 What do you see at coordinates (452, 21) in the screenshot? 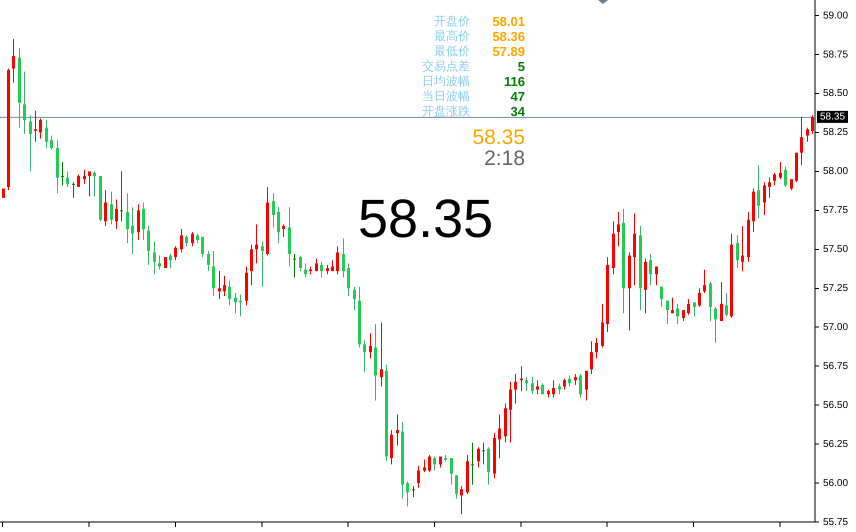
I see `annotation: 开盘价` at bounding box center [452, 21].